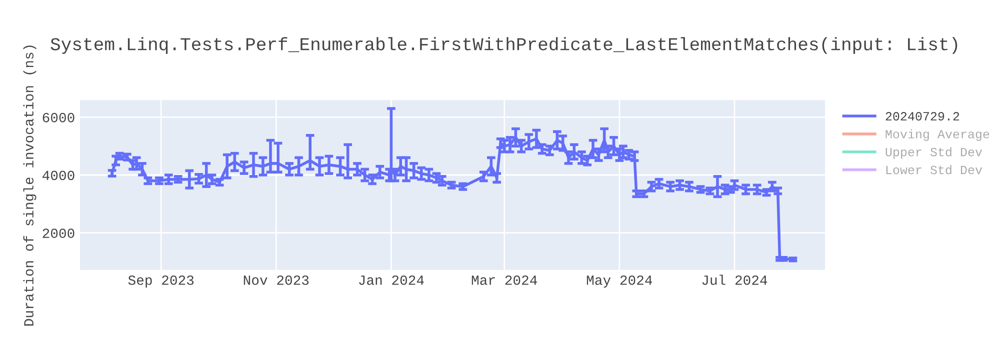 The height and width of the screenshot is (350, 1000). What do you see at coordinates (923, 116) in the screenshot?
I see `legend-label: 20240729.2` at bounding box center [923, 116].